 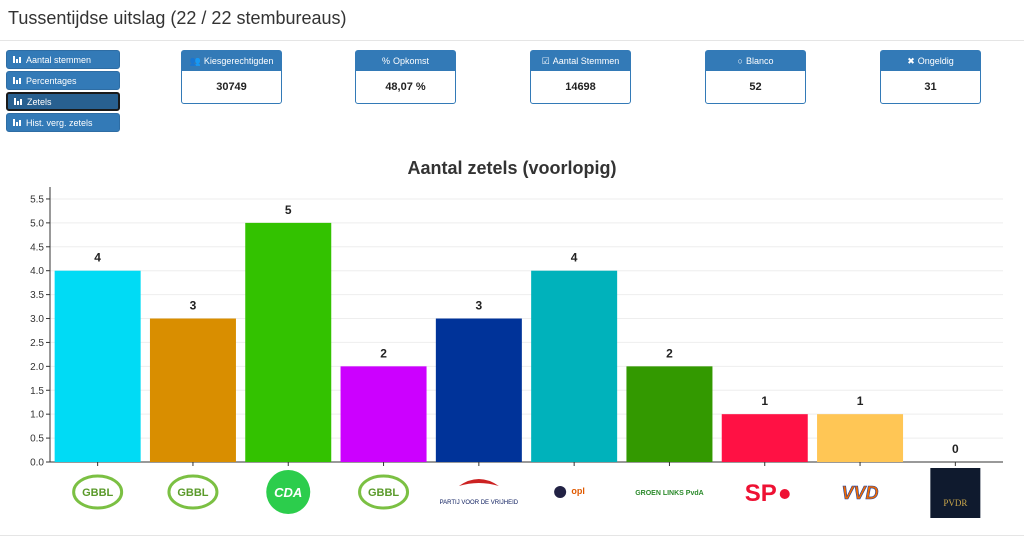 I want to click on y-tick-label: 5.5, so click(x=37, y=199).